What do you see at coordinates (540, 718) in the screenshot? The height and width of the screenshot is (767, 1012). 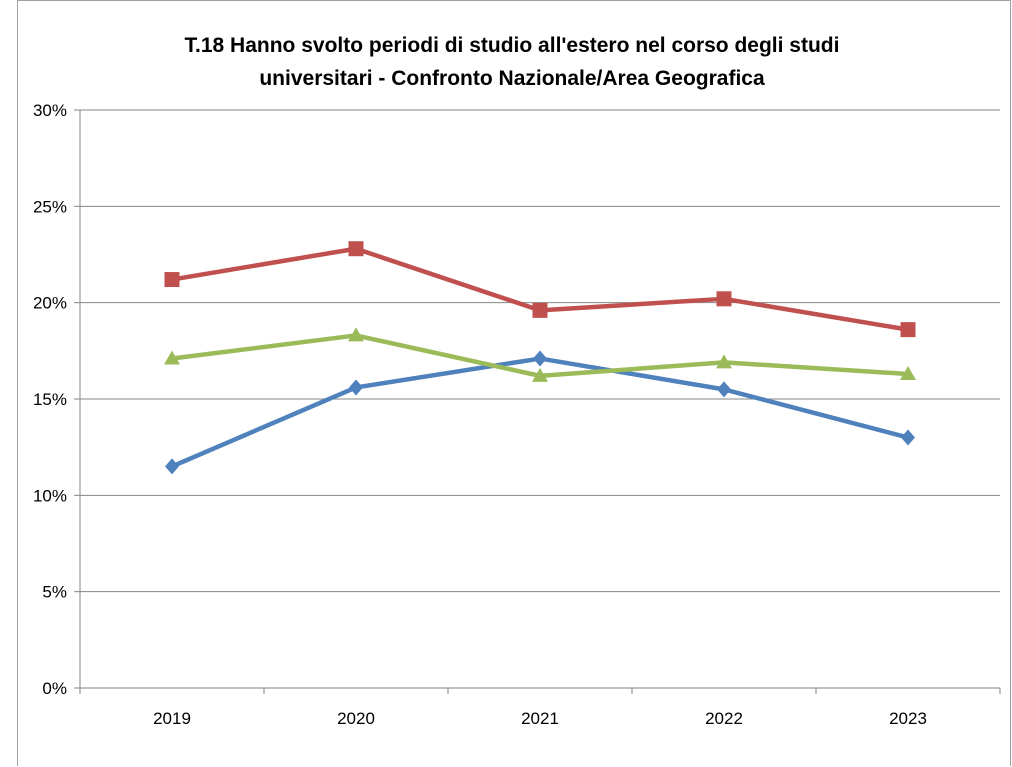 I see `x-tick-label: 2021` at bounding box center [540, 718].